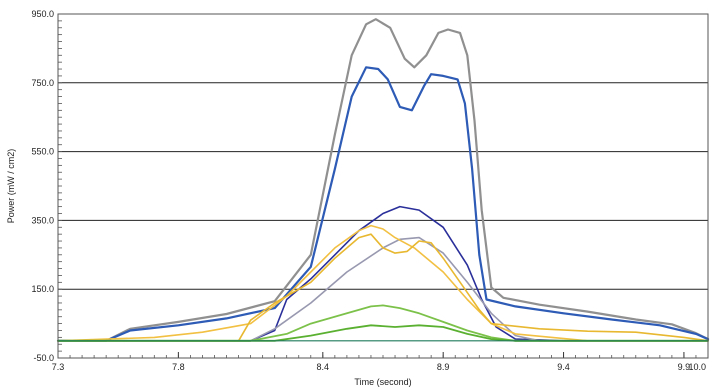  Describe the element at coordinates (58, 367) in the screenshot. I see `x-tick-label: 7.3` at that location.